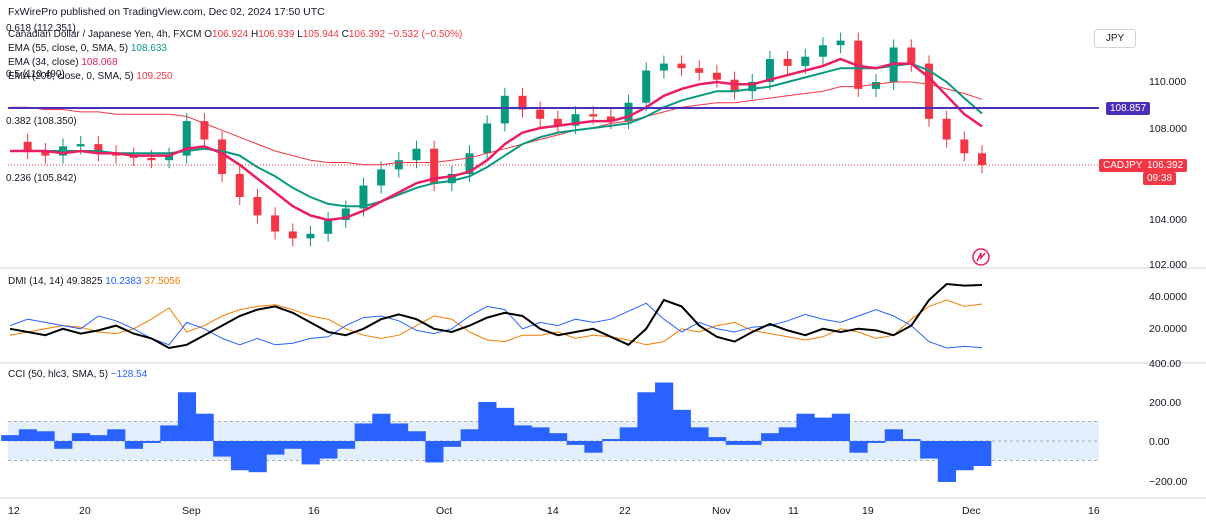 This screenshot has height=521, width=1206. Describe the element at coordinates (276, 34) in the screenshot. I see `ohlc-high: 106.939` at that location.